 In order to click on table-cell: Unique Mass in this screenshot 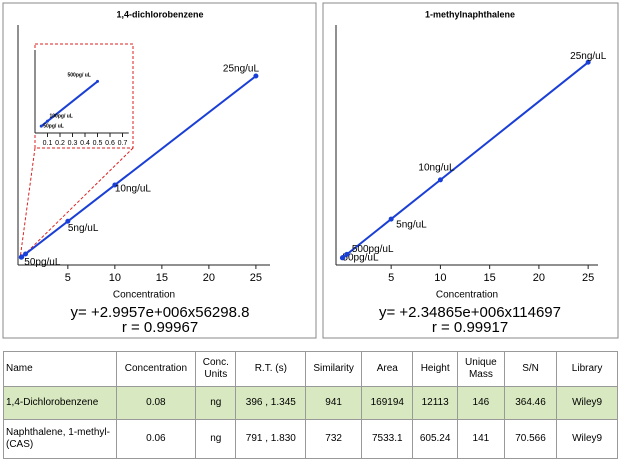, I will do `click(480, 369)`.